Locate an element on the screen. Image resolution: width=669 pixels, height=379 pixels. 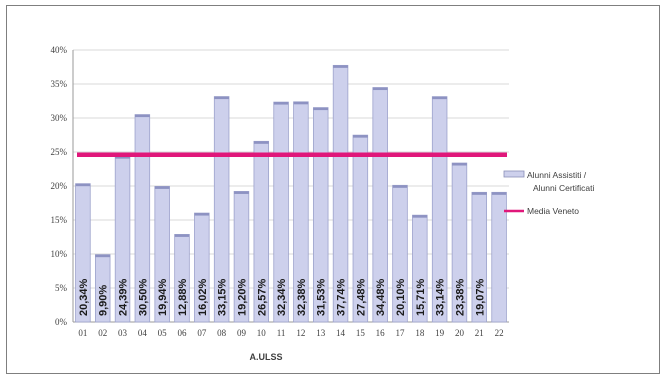
data-label: 19,94% is located at coordinates (163, 297).